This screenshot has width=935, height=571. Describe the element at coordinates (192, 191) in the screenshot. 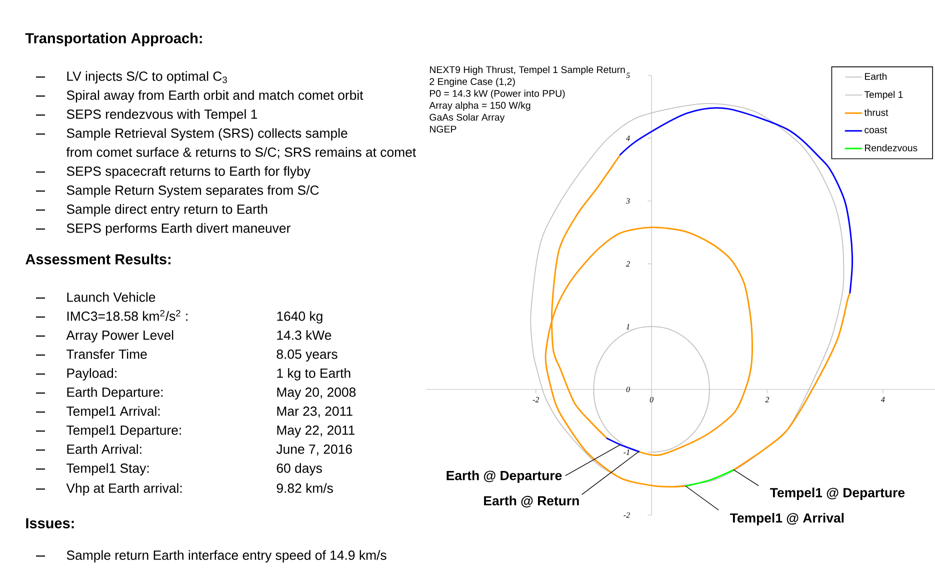

I see `text: Sample Return System separates from S/C` at that location.